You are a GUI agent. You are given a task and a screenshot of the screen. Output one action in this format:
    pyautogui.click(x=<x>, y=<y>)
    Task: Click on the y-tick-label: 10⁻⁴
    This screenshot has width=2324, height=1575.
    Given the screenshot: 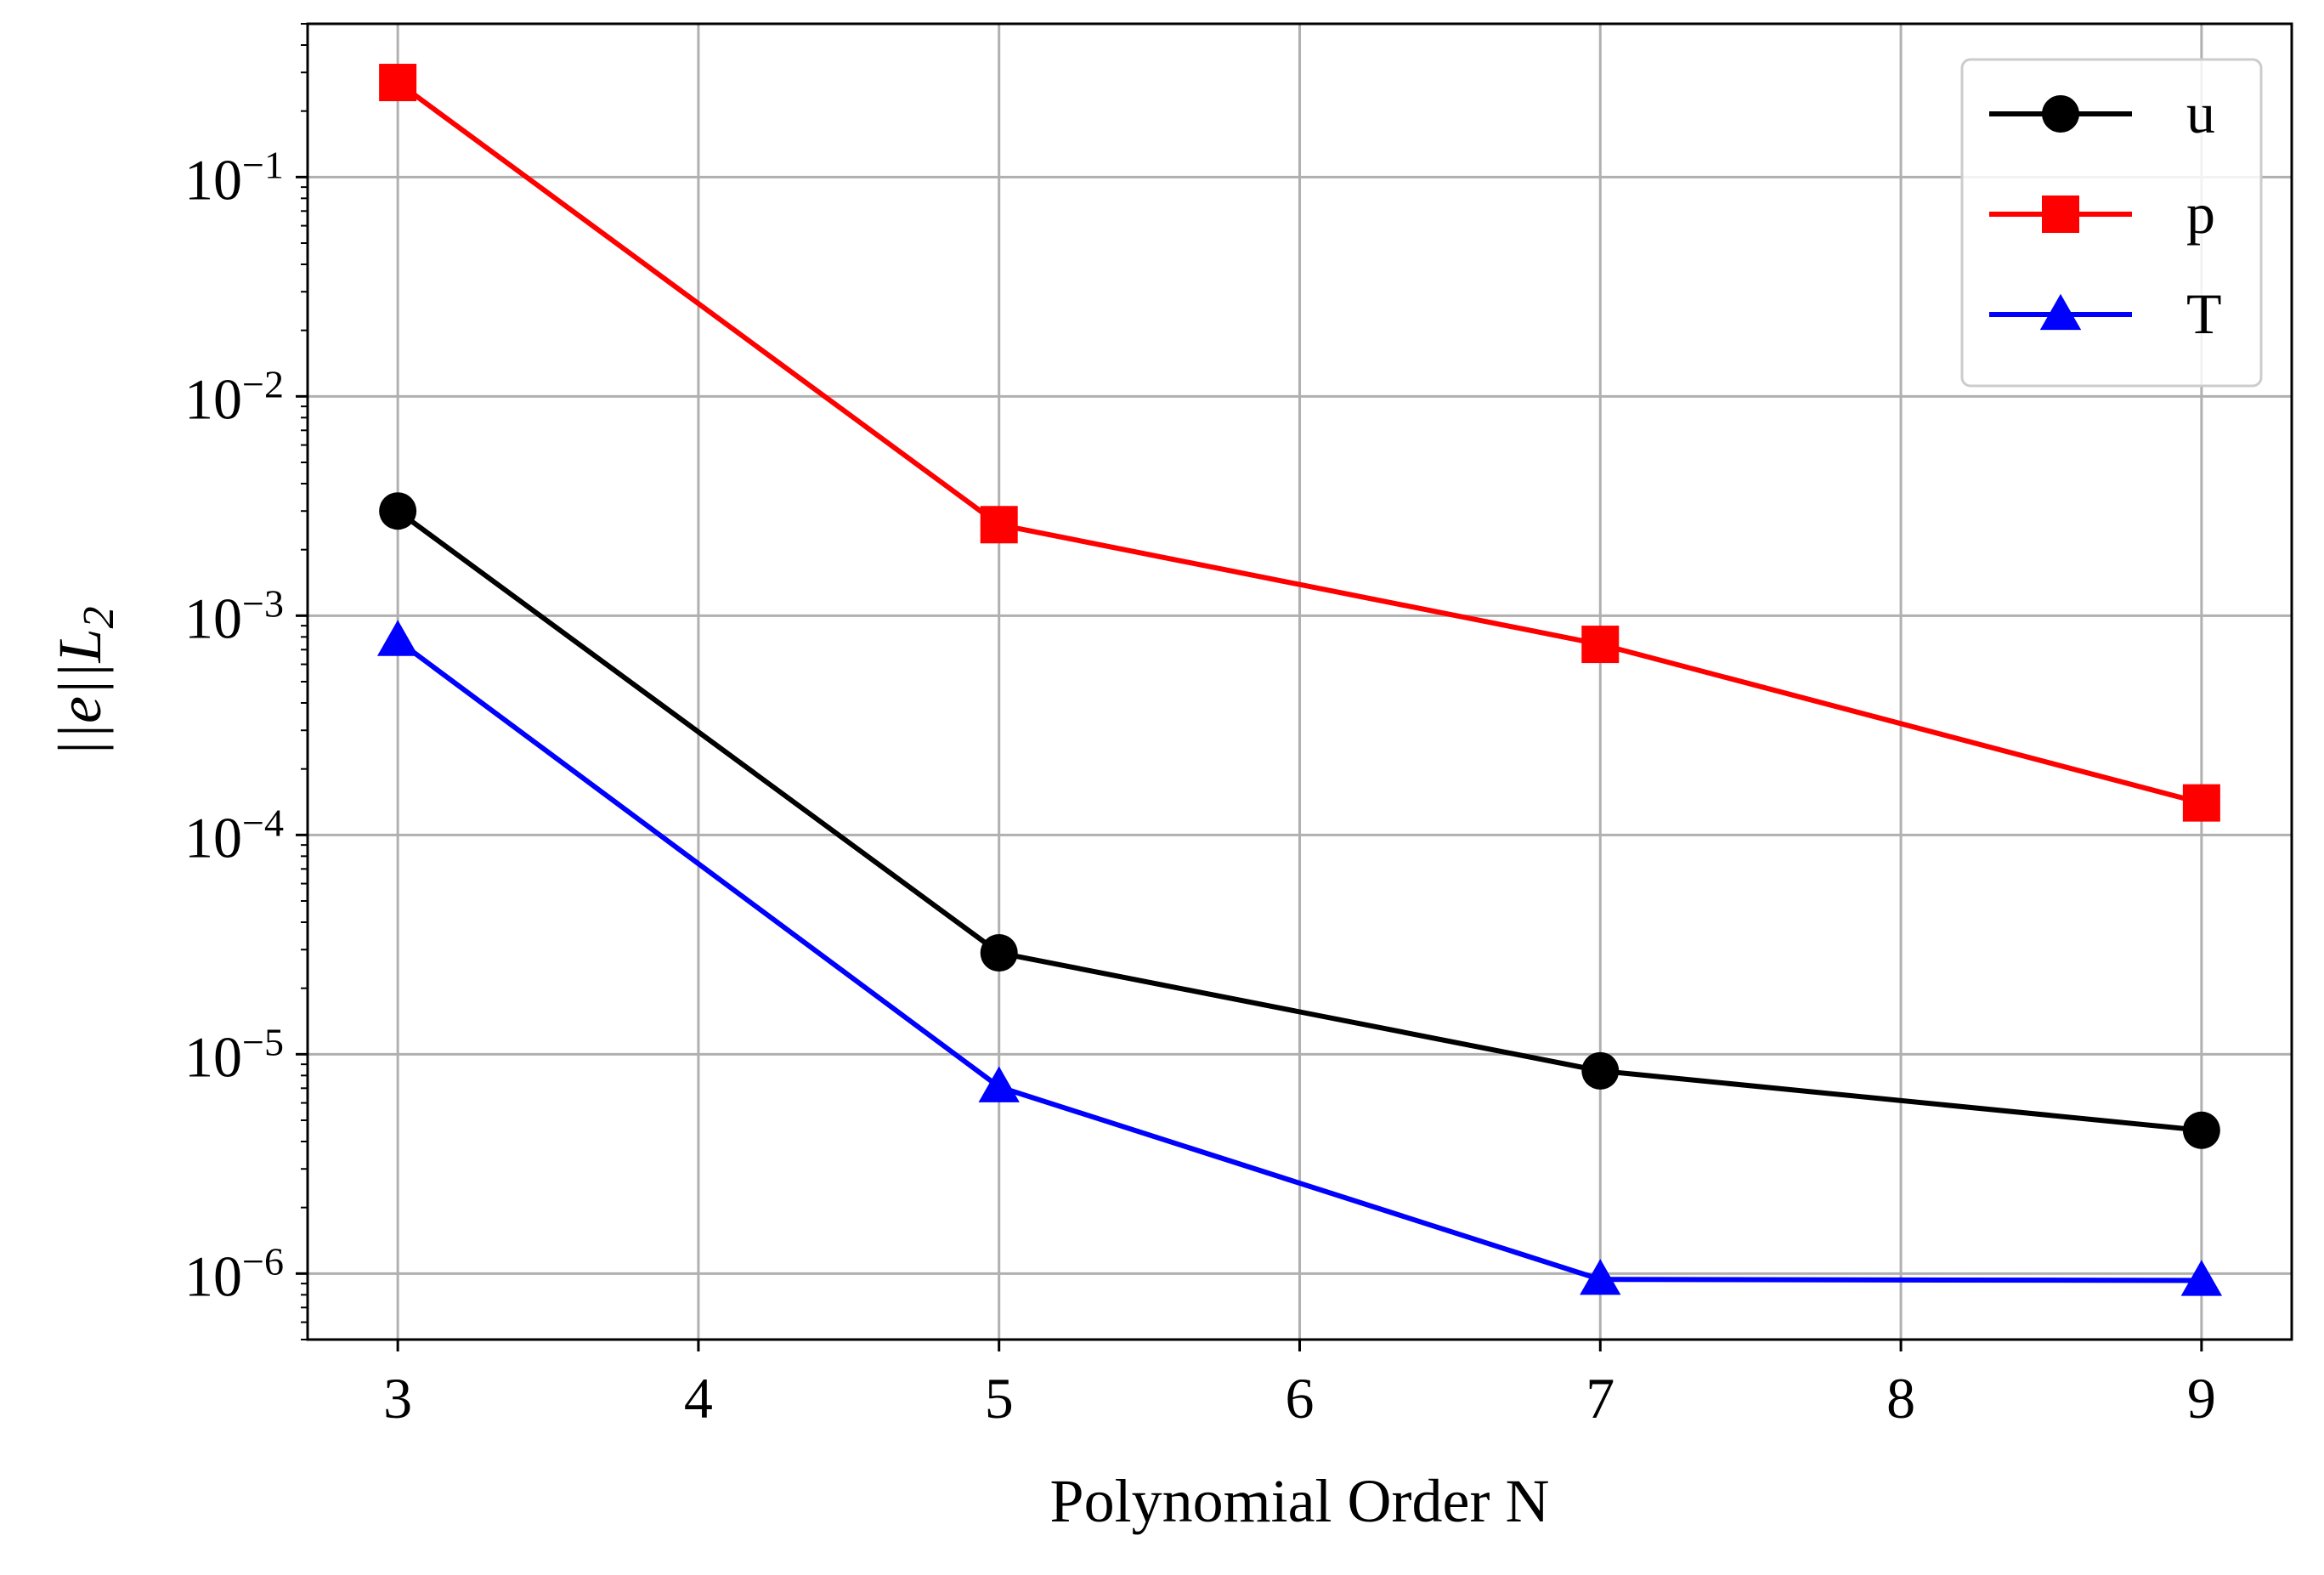 What is the action you would take?
    pyautogui.click(x=234, y=835)
    